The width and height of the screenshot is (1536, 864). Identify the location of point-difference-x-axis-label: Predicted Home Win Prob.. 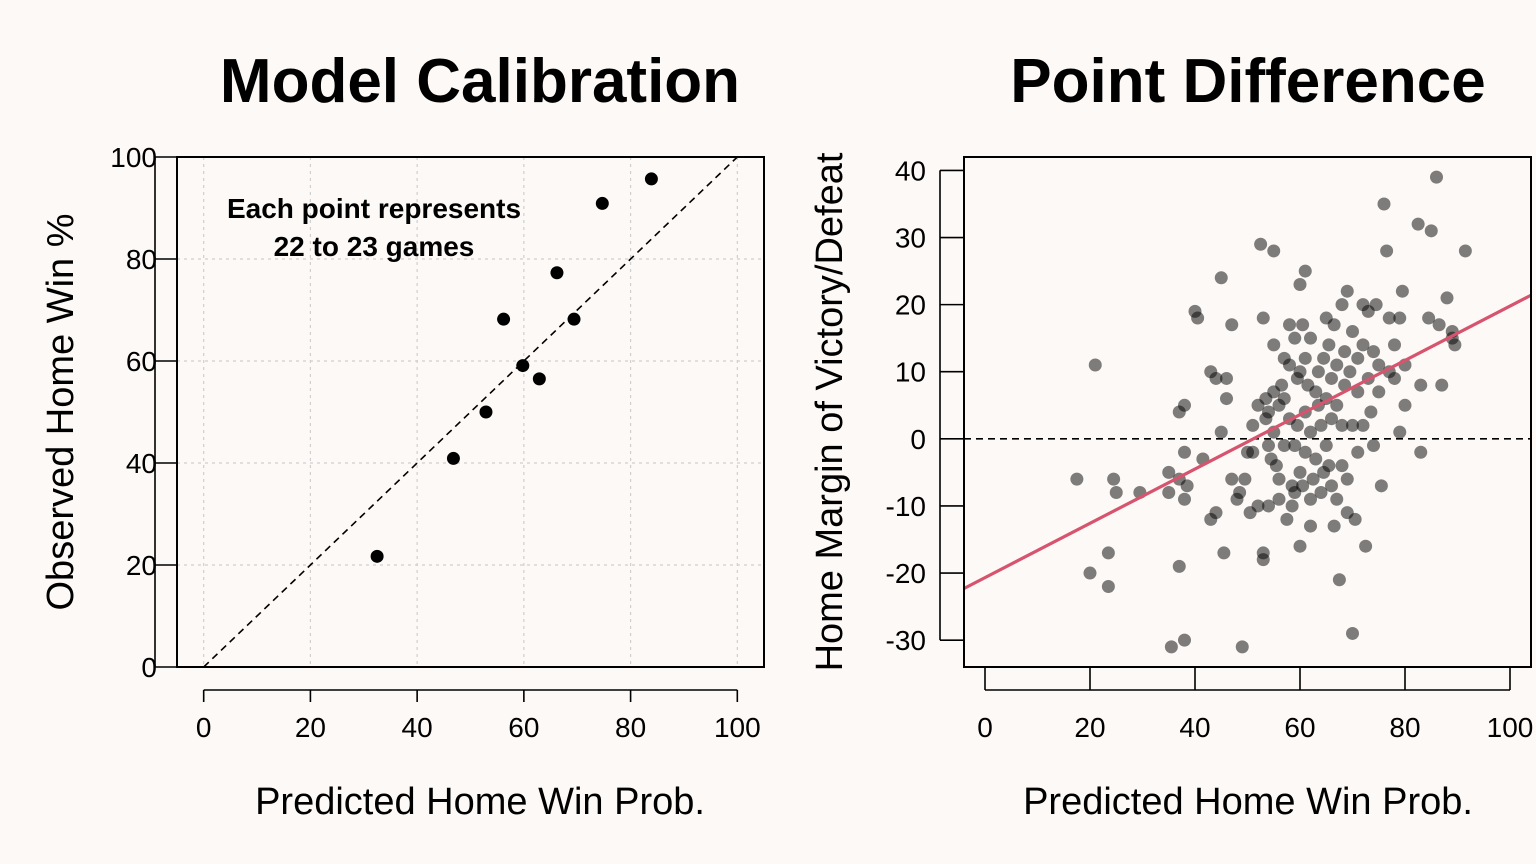
(1248, 802).